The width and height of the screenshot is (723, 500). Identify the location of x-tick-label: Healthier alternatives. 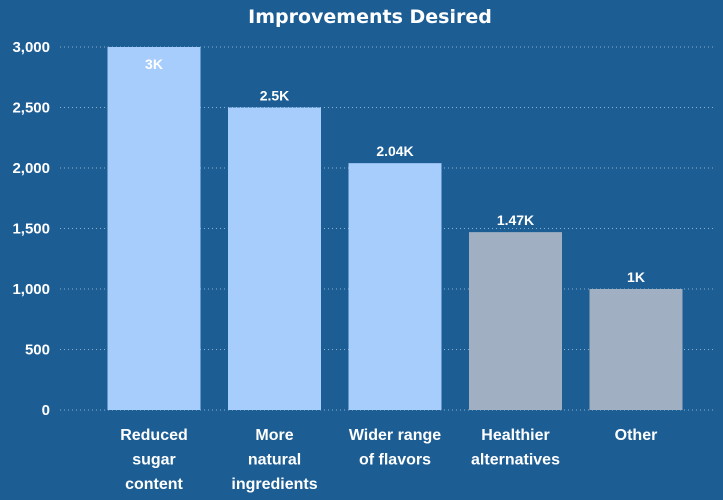
(515, 448).